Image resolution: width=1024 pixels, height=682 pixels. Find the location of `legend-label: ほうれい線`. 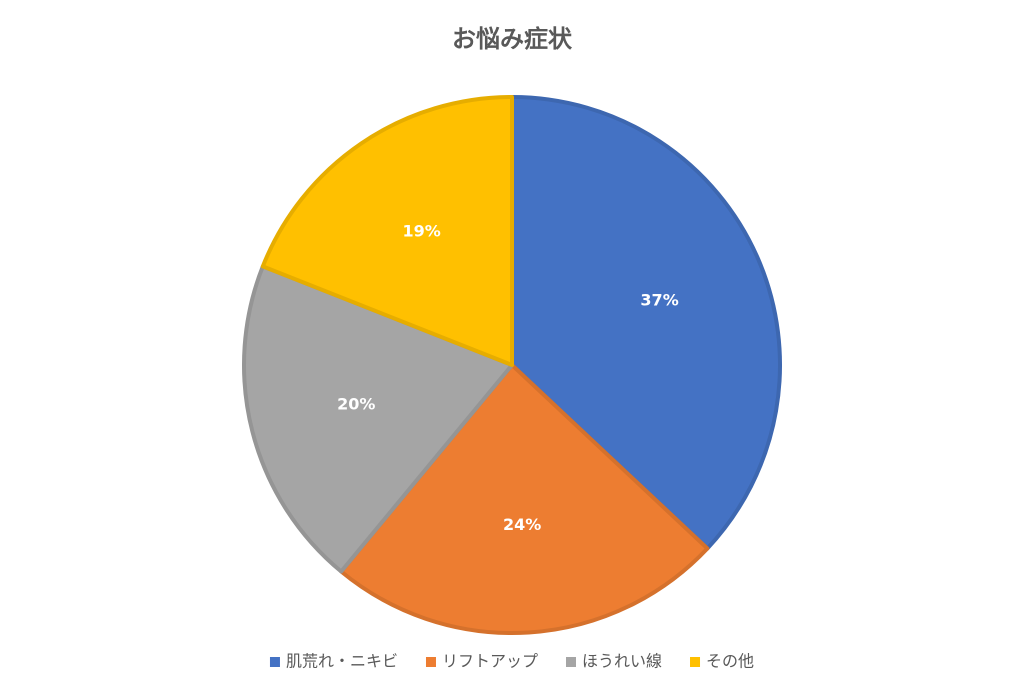

legend-label: ほうれい線 is located at coordinates (622, 661).